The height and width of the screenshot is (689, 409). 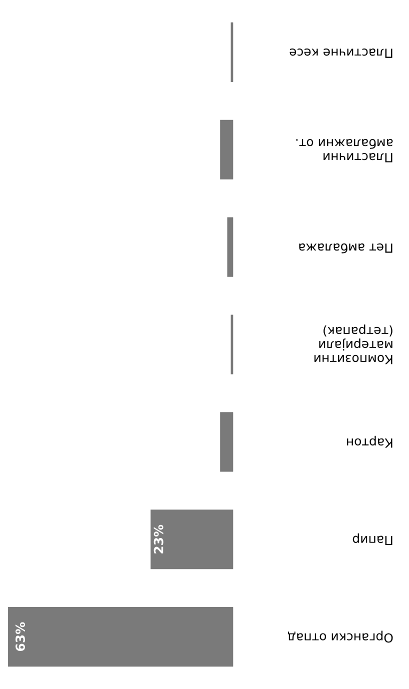 What do you see at coordinates (344, 150) in the screenshot?
I see `y-tick-label: Пластични амбалажни от.` at bounding box center [344, 150].